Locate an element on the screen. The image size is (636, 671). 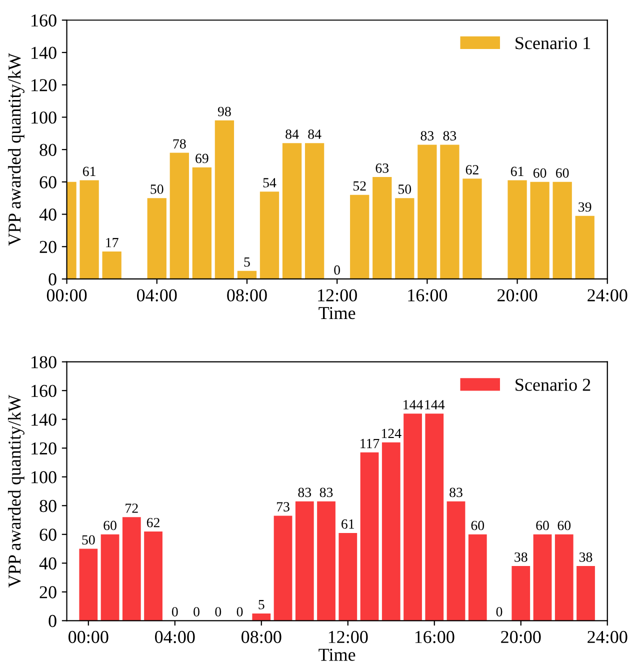
data-label: 62 is located at coordinates (153, 523).